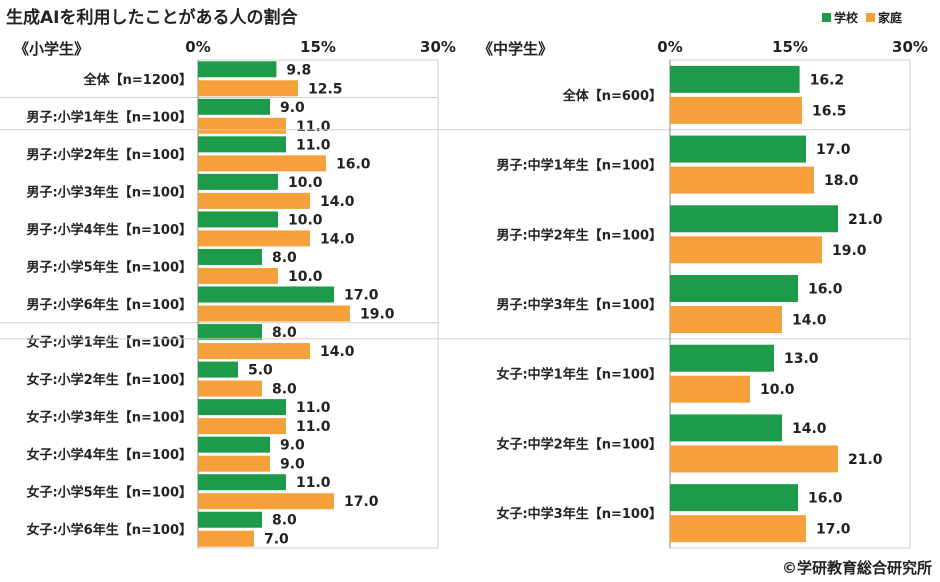 The height and width of the screenshot is (582, 940). What do you see at coordinates (579, 166) in the screenshot?
I see `category-label: 男子:中学1年生【n=100】` at bounding box center [579, 166].